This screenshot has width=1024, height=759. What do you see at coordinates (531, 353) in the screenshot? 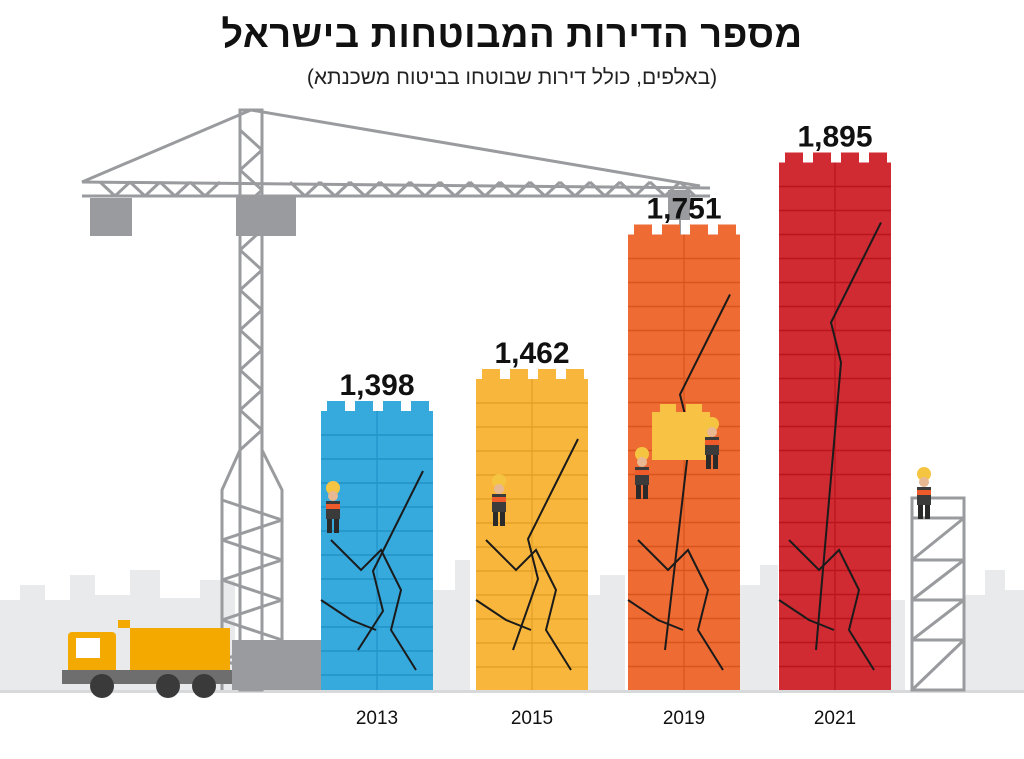
I see `bar-value-label: 1,462` at bounding box center [531, 353].